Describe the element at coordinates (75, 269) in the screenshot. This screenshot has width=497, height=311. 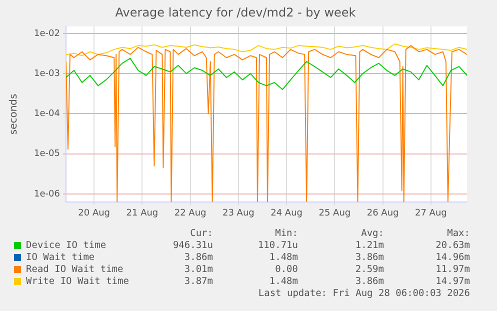
I see `legend-label: Read IO Wait time` at that location.